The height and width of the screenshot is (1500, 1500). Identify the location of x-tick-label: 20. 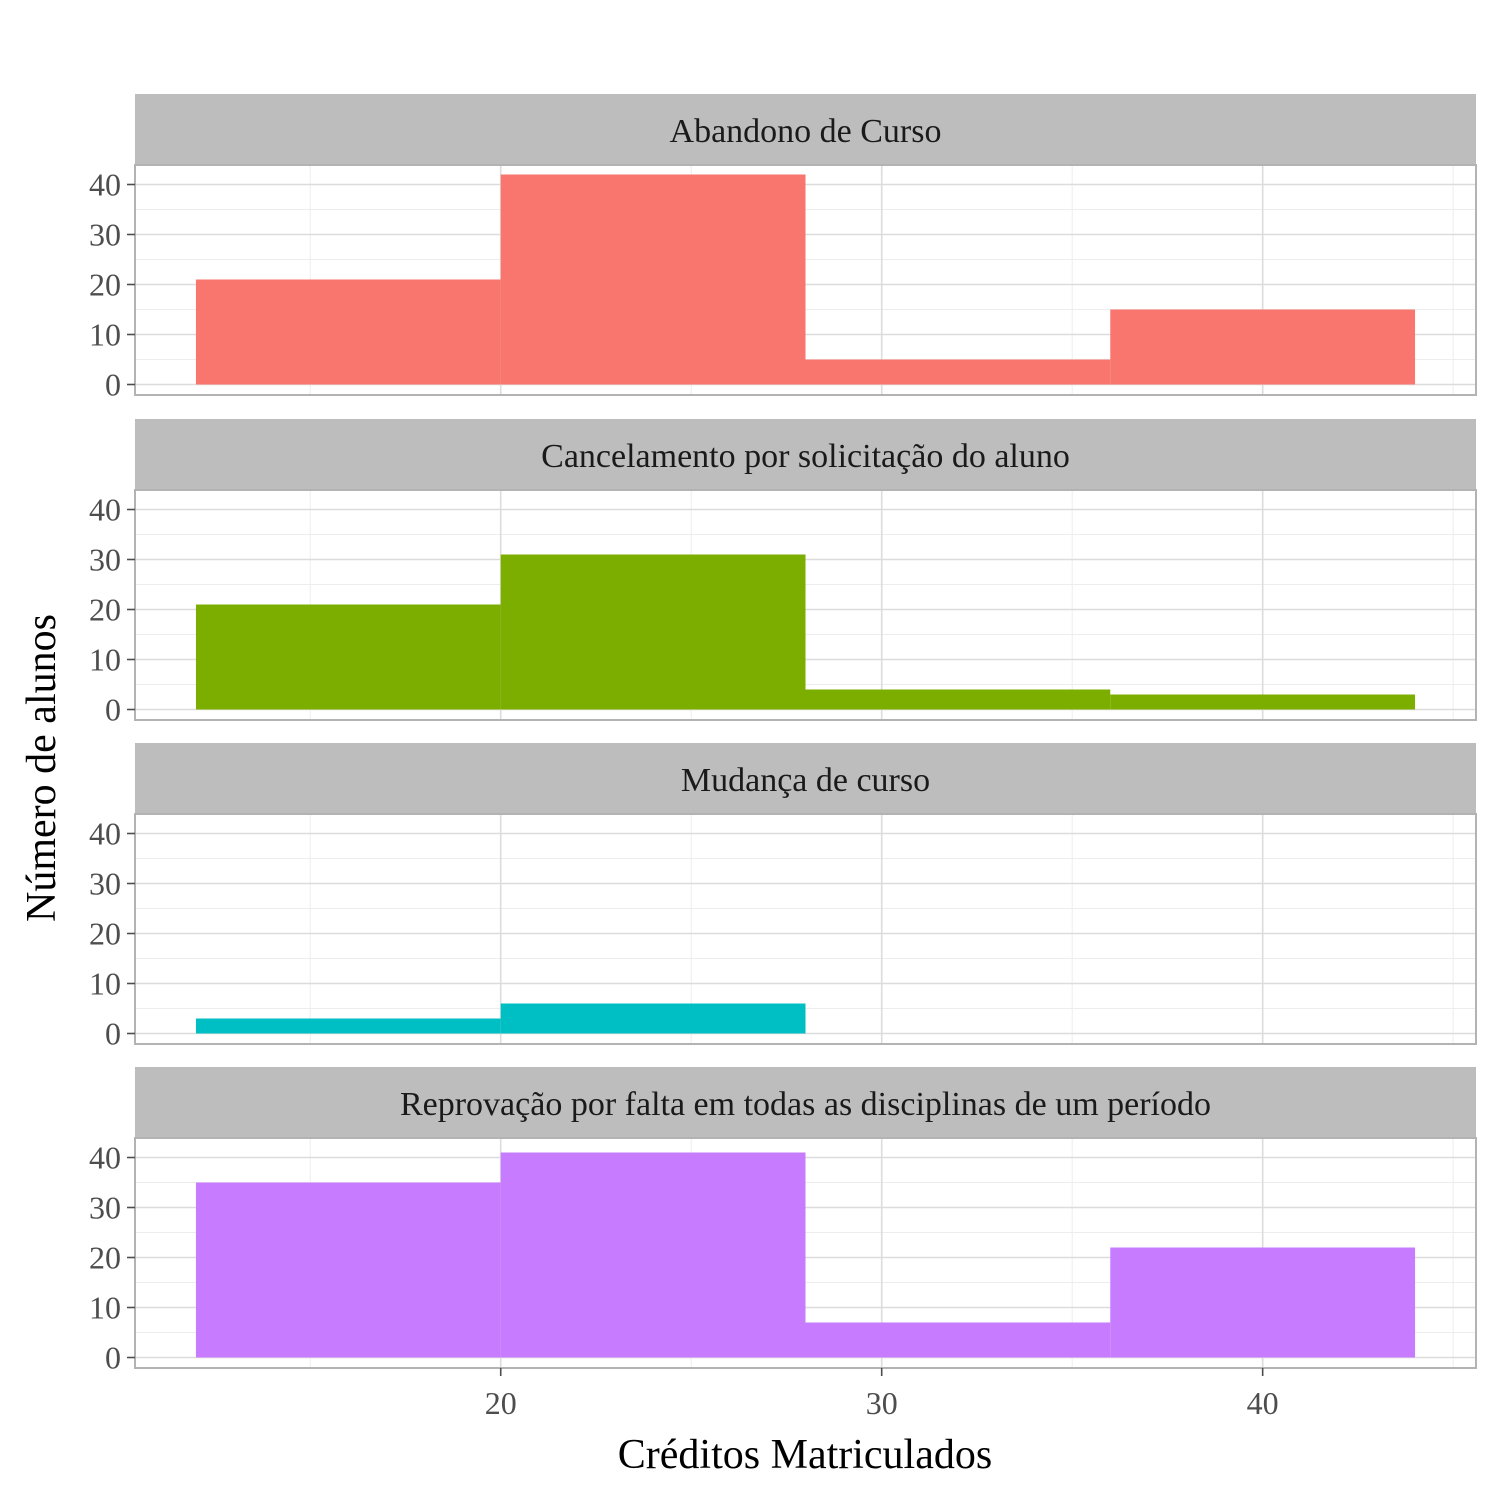
(501, 1403).